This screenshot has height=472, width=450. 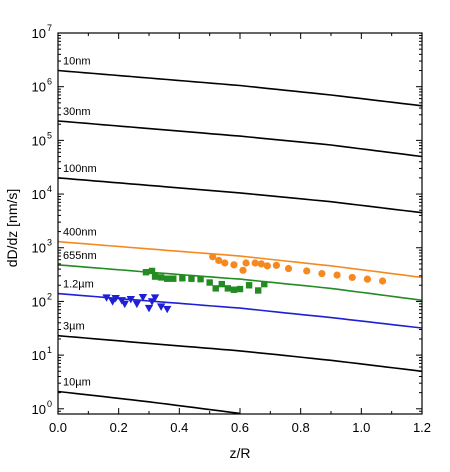 What do you see at coordinates (80, 222) in the screenshot?
I see `curve-labels-layer: 10nm 30nm 100nm 400nm 655nm 1.2µm 3µm 10µm` at bounding box center [80, 222].